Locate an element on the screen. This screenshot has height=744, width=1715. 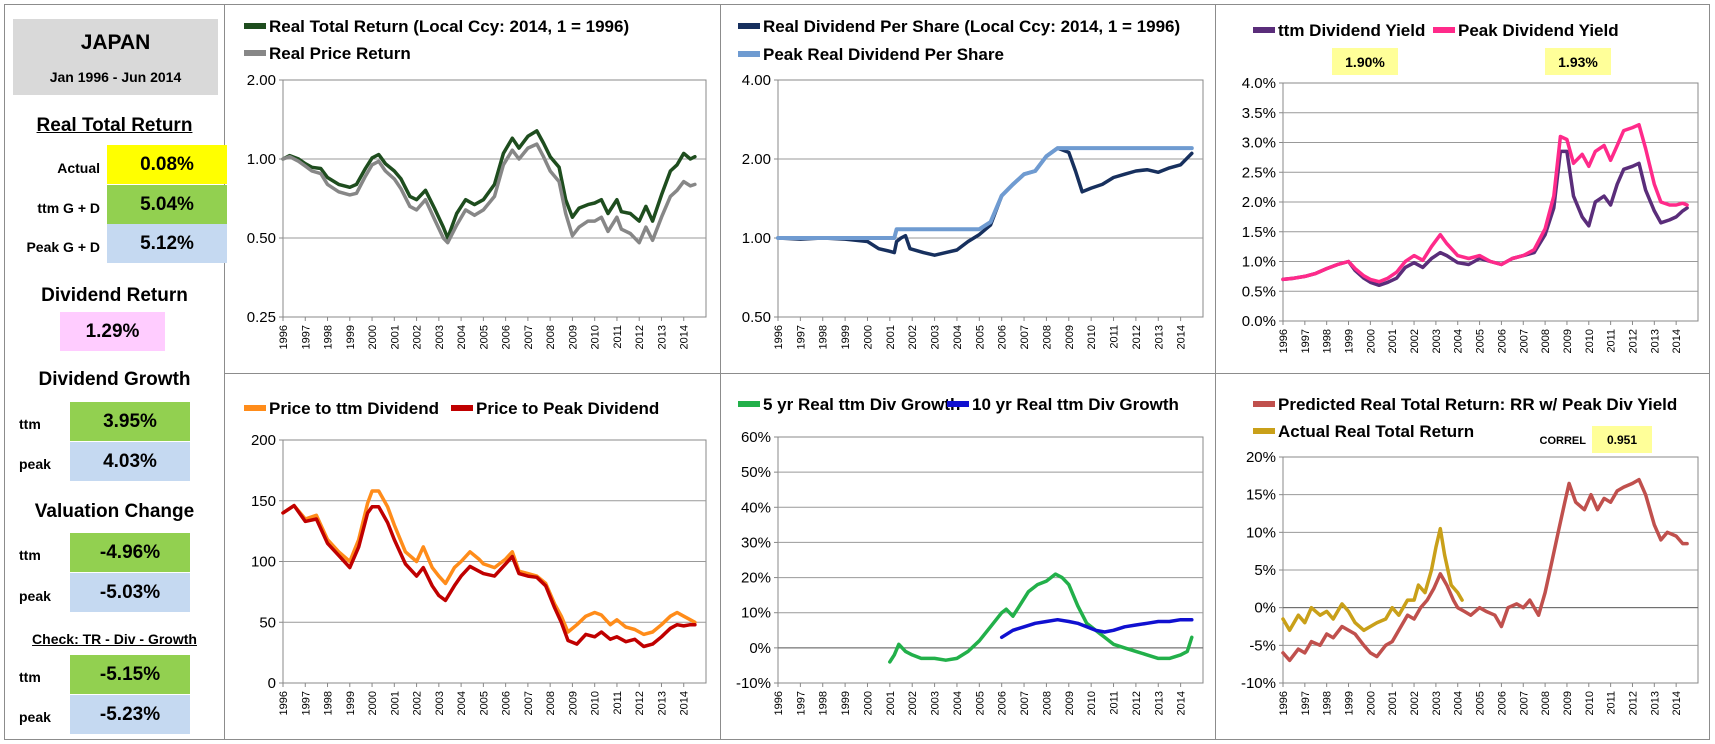
legend-label: Price to ttm Dividend is located at coordinates (354, 408).